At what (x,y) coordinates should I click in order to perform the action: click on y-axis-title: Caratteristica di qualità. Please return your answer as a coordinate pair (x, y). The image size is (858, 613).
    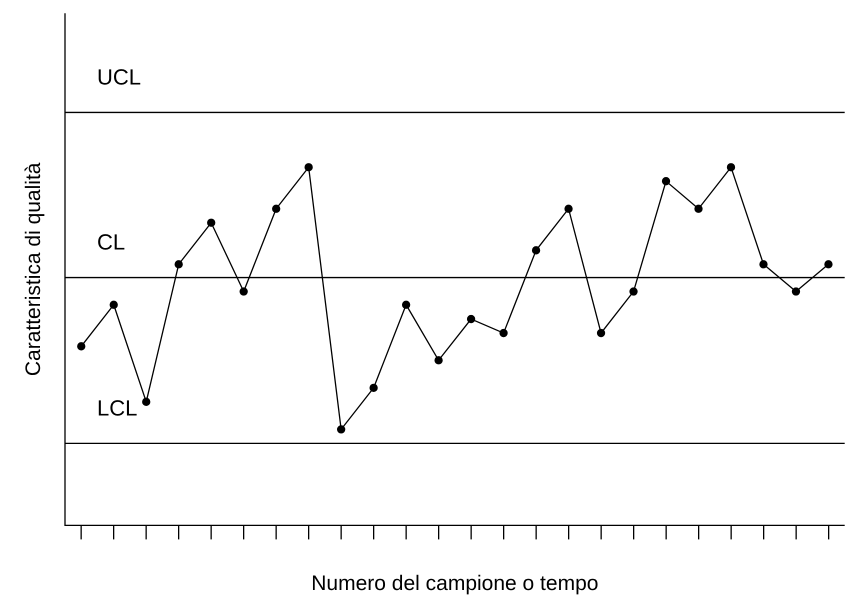
    Looking at the image, I should click on (33, 269).